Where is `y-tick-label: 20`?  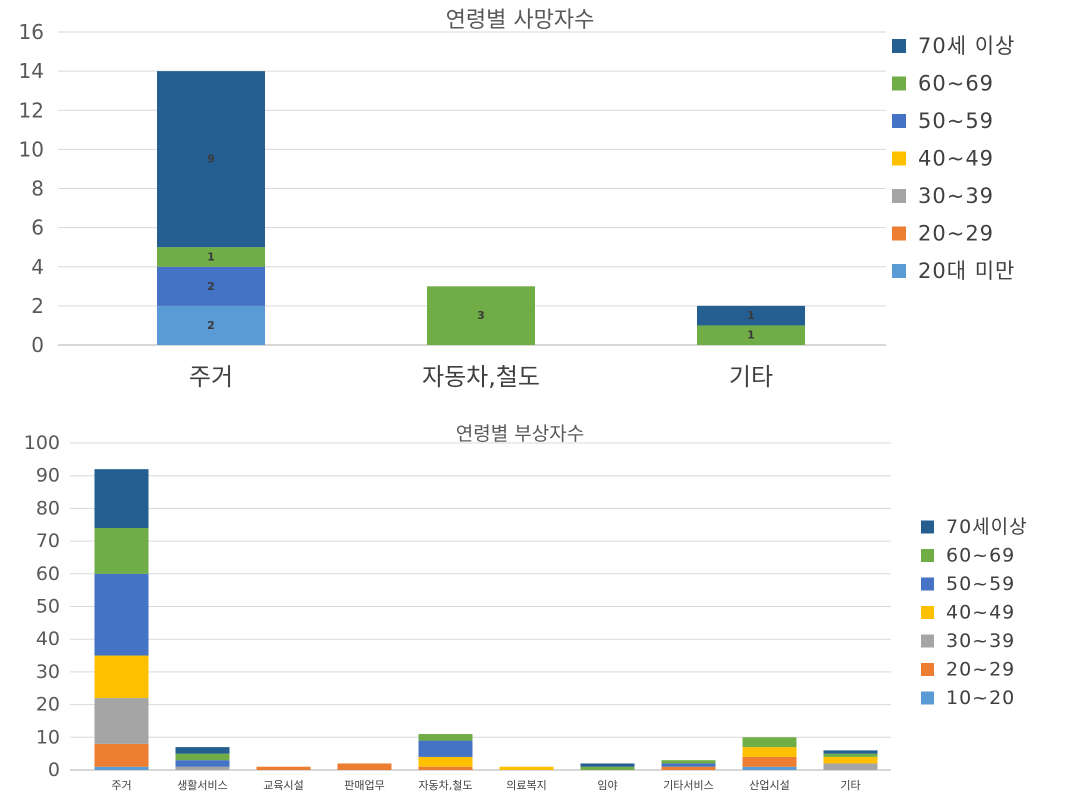
y-tick-label: 20 is located at coordinates (48, 705).